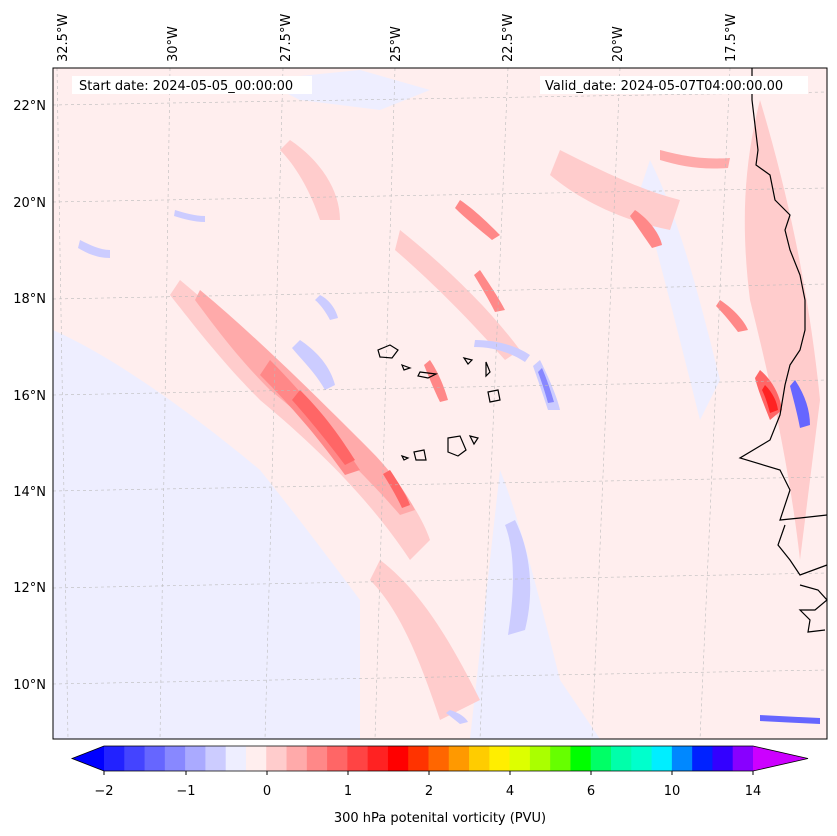 The image size is (837, 836). I want to click on colorbar, so click(439, 760).